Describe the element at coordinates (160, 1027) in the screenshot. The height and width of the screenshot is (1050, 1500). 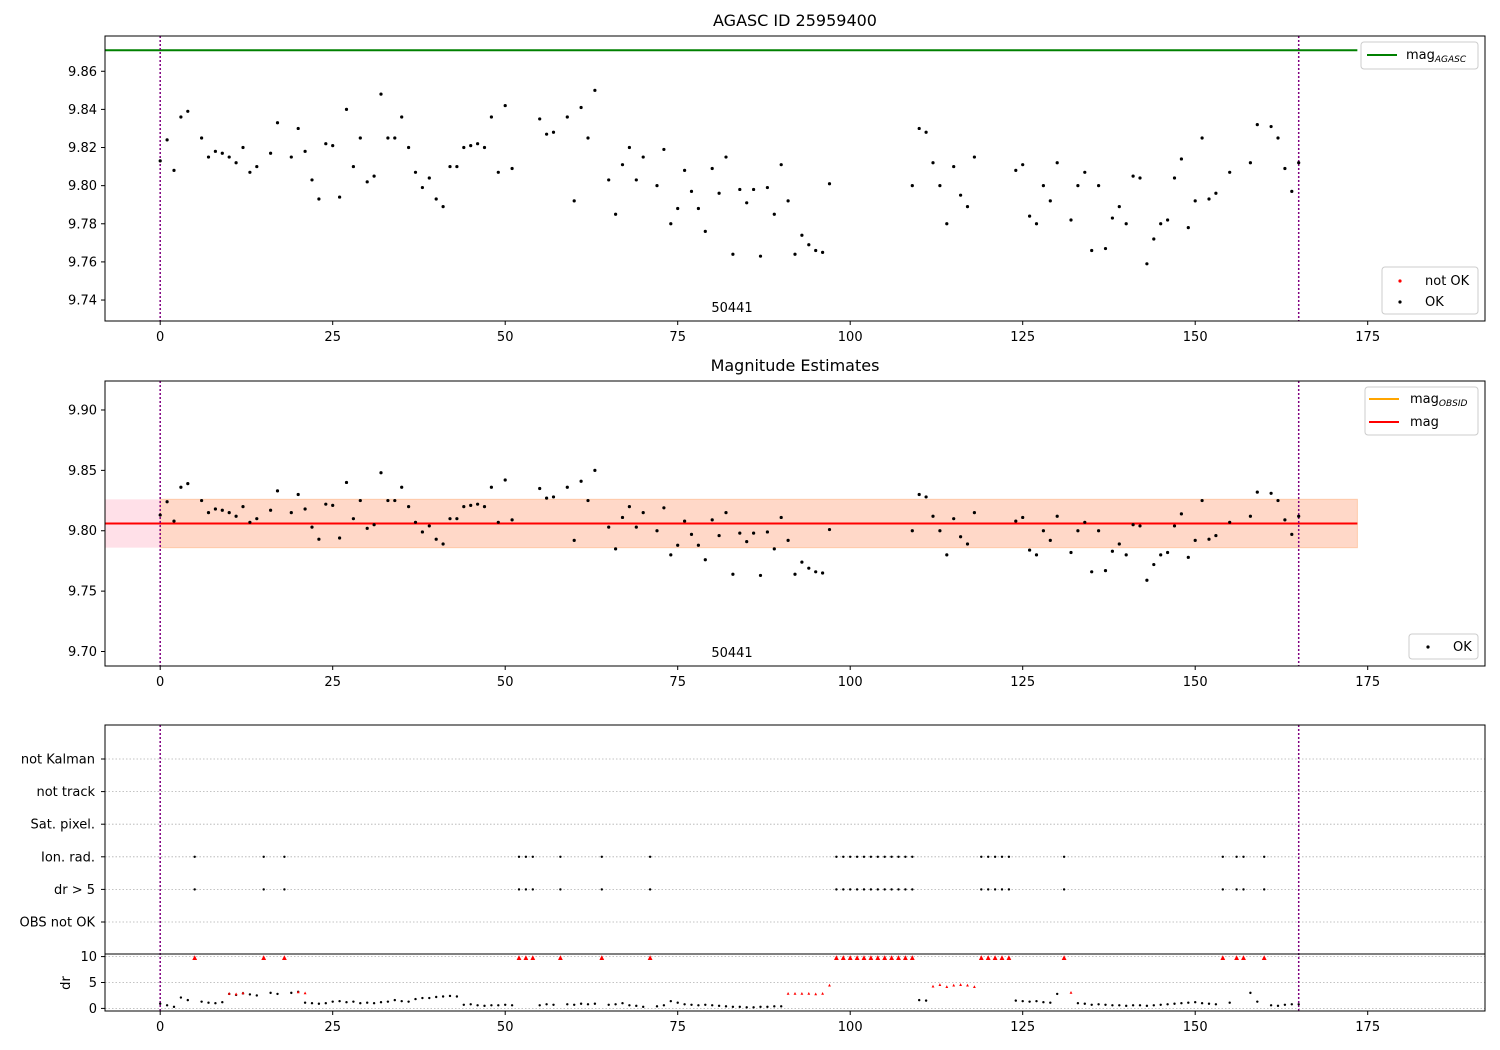
I see `x-tick-label: 0` at that location.